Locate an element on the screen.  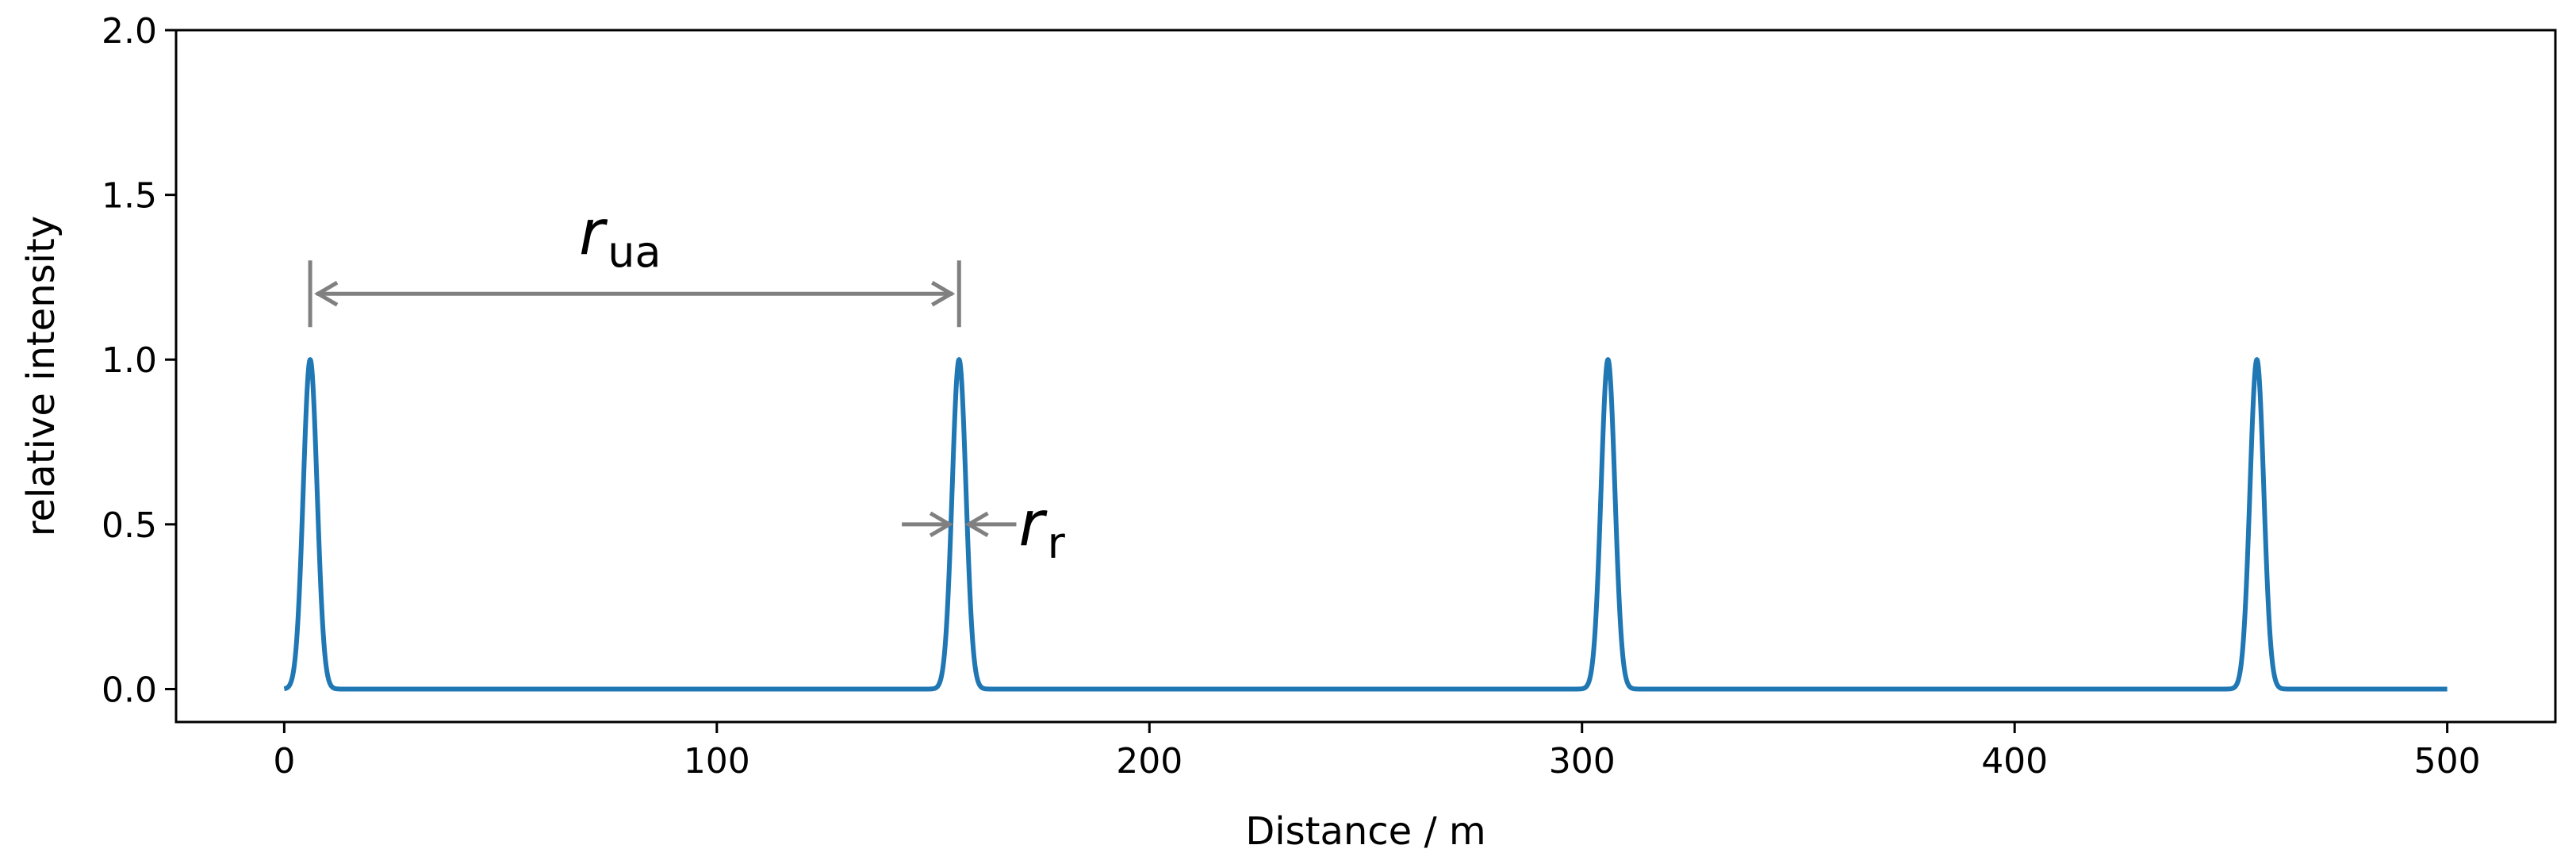
y-axis-label: relative intensity is located at coordinates (41, 376).